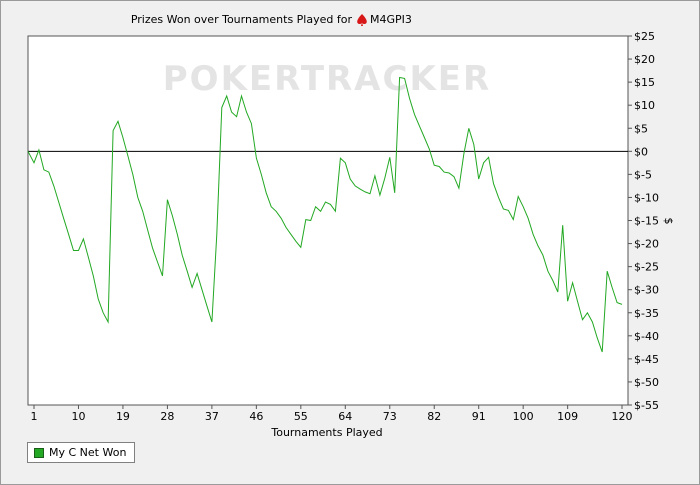 Image resolution: width=700 pixels, height=485 pixels. I want to click on x-tick-label: 28, so click(167, 416).